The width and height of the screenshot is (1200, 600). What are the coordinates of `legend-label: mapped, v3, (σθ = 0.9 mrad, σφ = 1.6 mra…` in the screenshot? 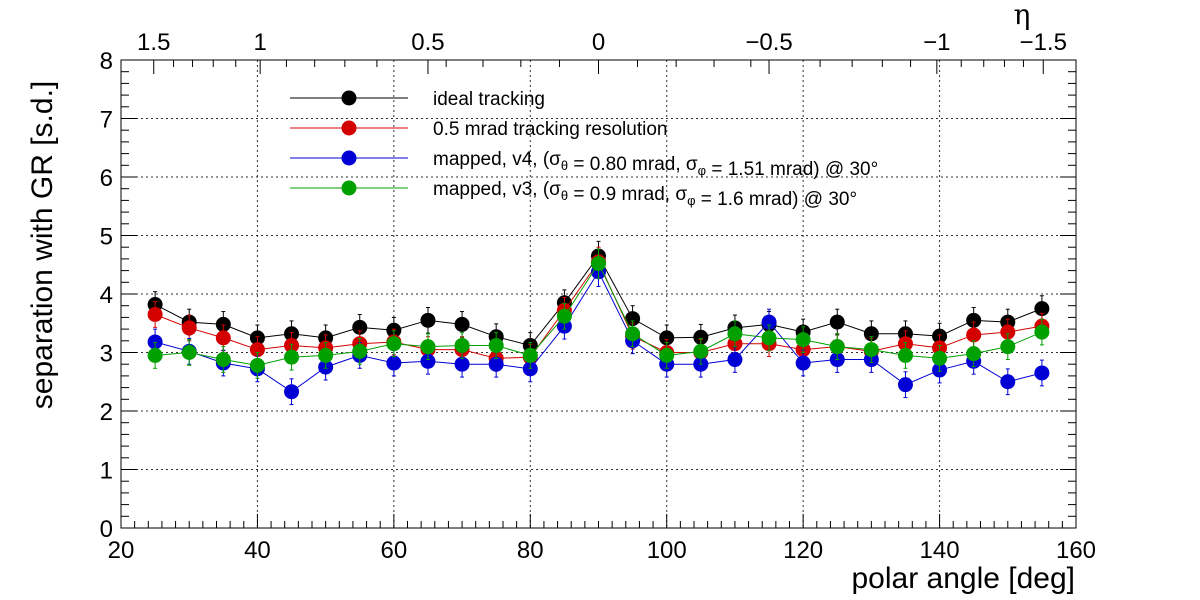 It's located at (645, 194).